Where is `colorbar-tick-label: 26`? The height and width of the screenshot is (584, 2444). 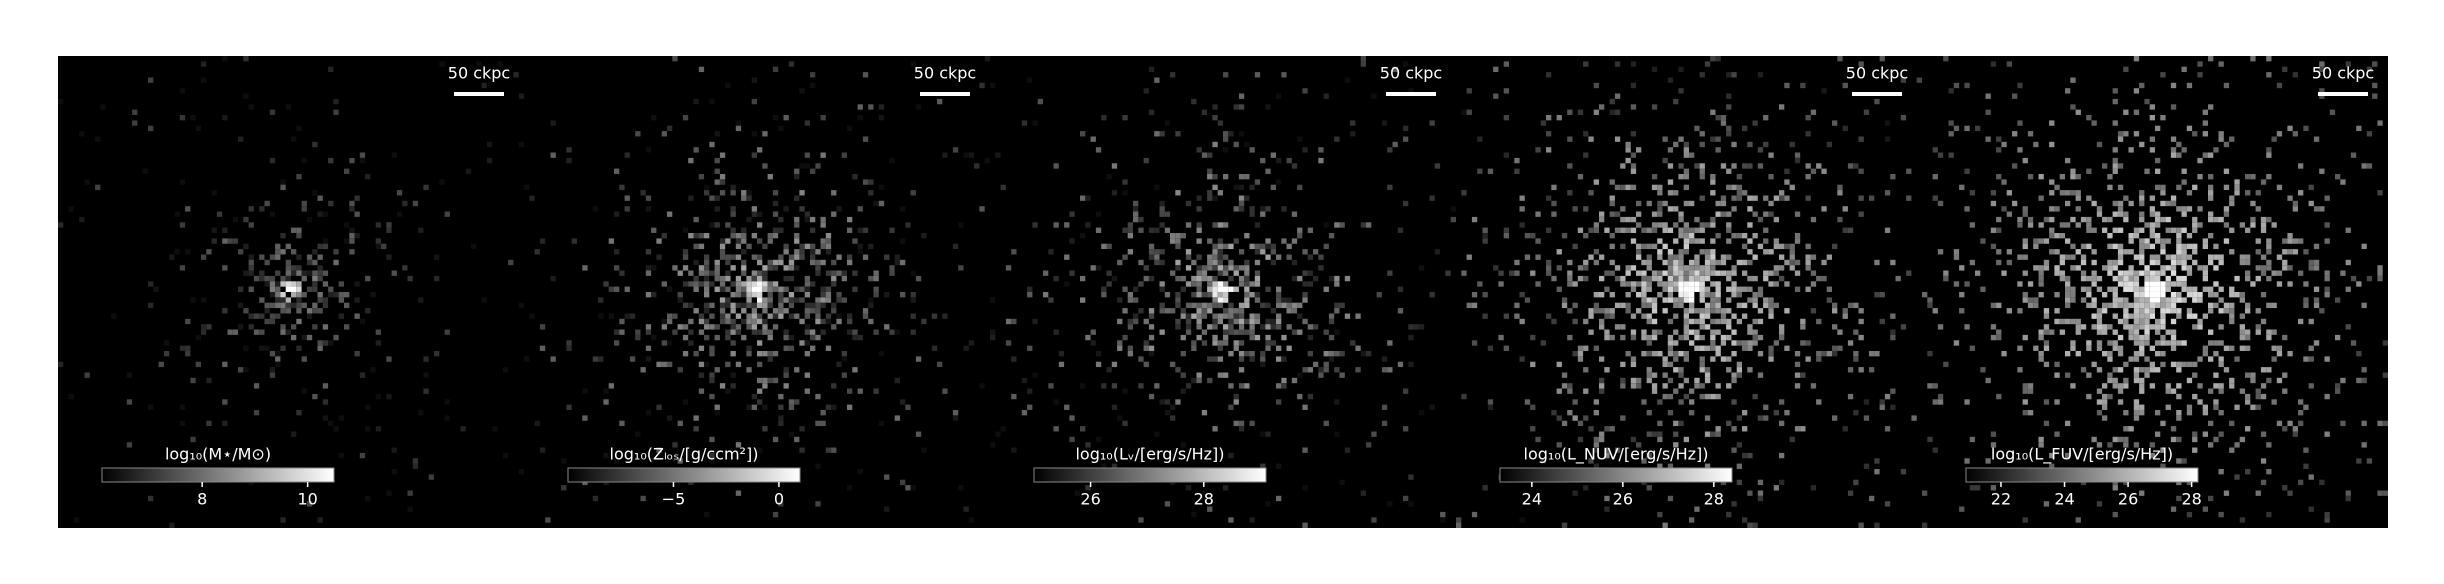
colorbar-tick-label: 26 is located at coordinates (1090, 499).